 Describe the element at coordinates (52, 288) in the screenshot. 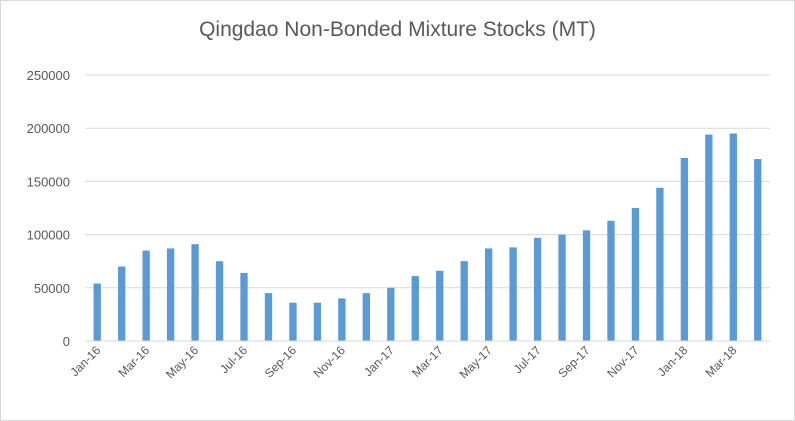

I see `y-tick-label: 50000` at that location.